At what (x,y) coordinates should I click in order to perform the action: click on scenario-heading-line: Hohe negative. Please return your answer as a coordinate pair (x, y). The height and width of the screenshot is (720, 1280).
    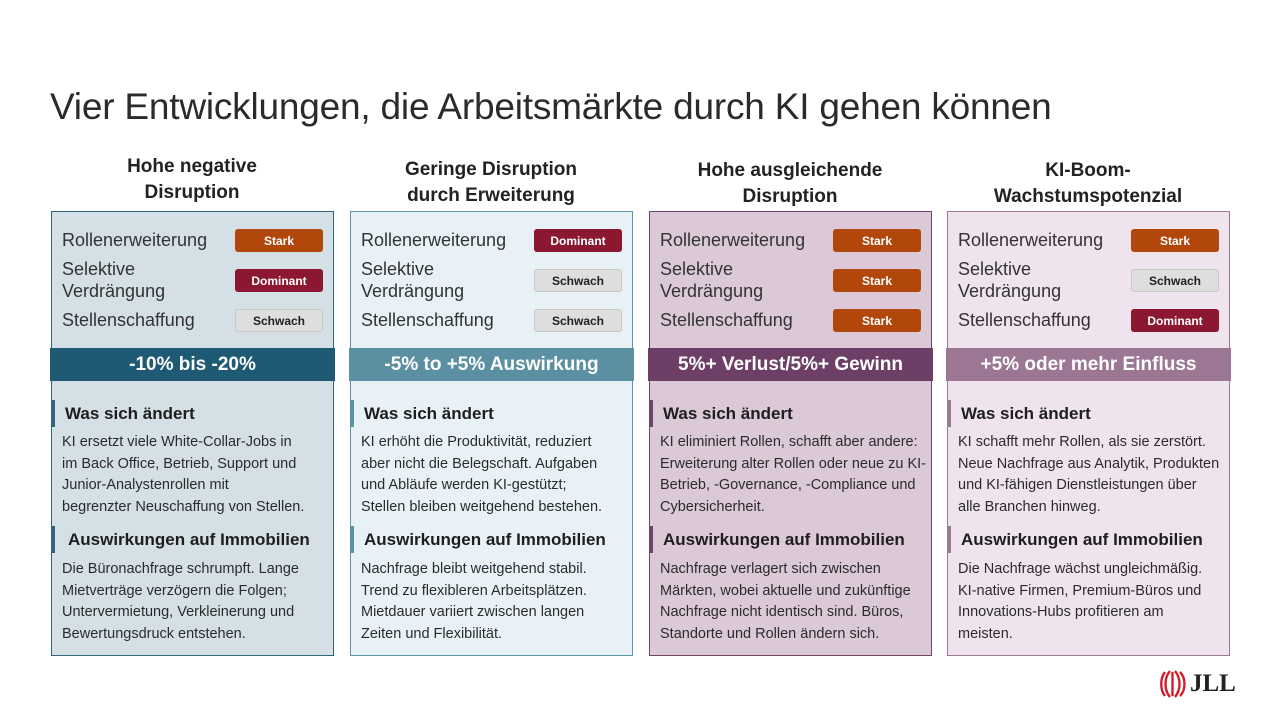
    Looking at the image, I should click on (192, 166).